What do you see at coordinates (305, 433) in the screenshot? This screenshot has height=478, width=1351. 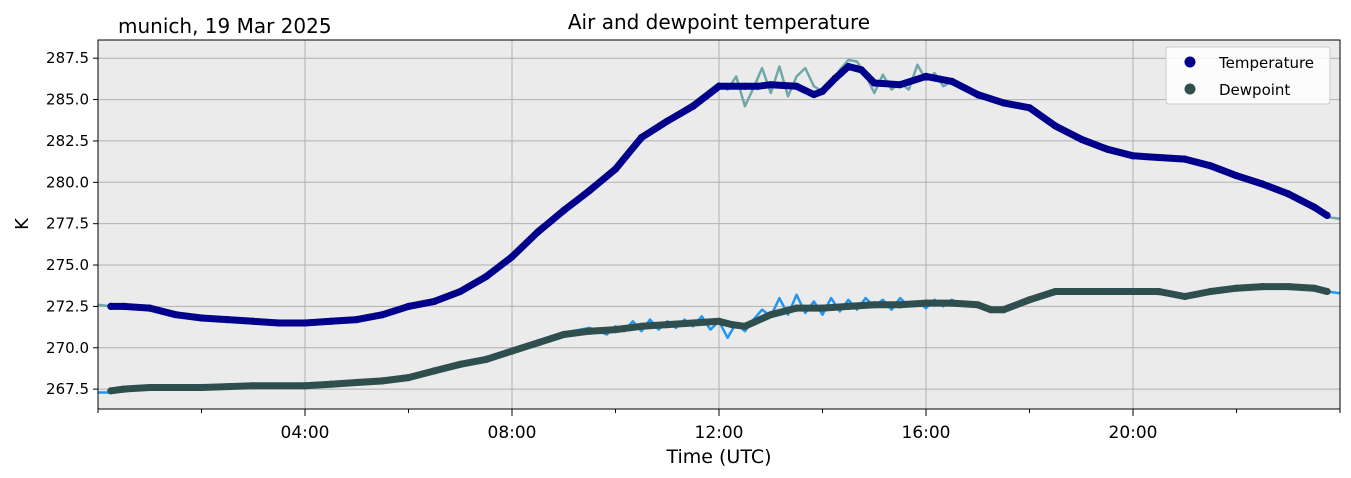 I see `x-tick-label: 04:00` at bounding box center [305, 433].